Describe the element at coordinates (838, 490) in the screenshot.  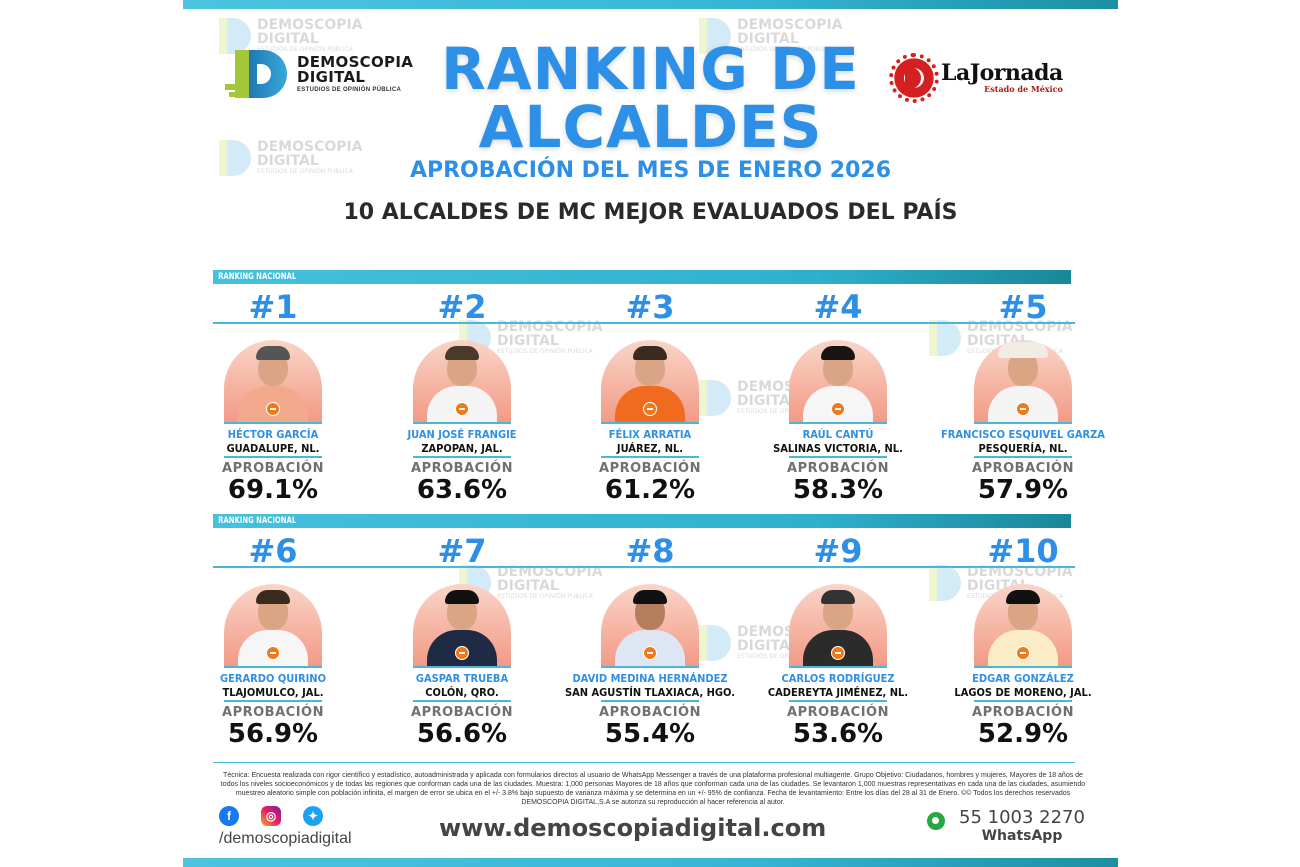
I see `approval-value: 58.3%` at that location.